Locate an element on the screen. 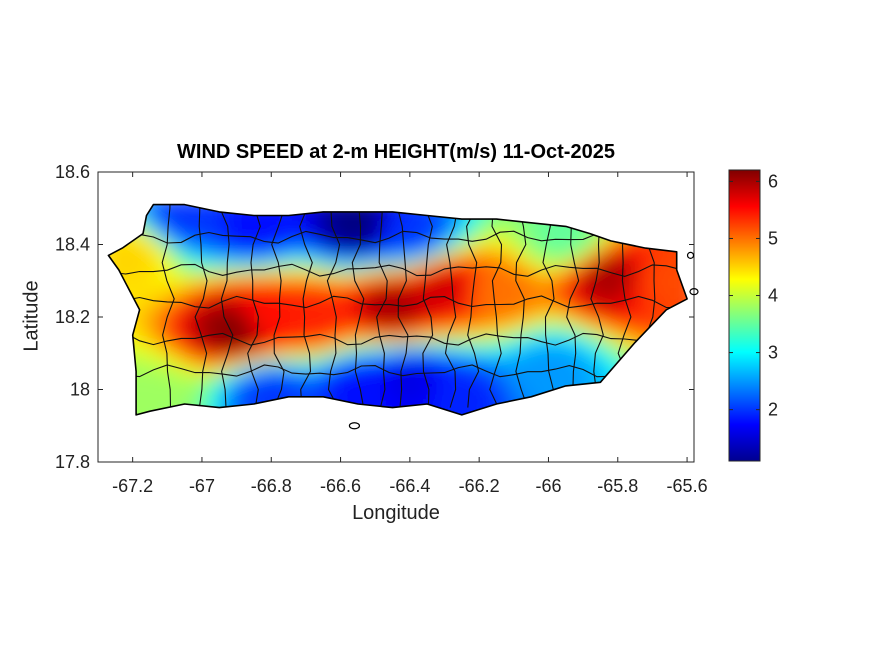 The width and height of the screenshot is (875, 656). x-tick-label: -66.6 is located at coordinates (340, 486).